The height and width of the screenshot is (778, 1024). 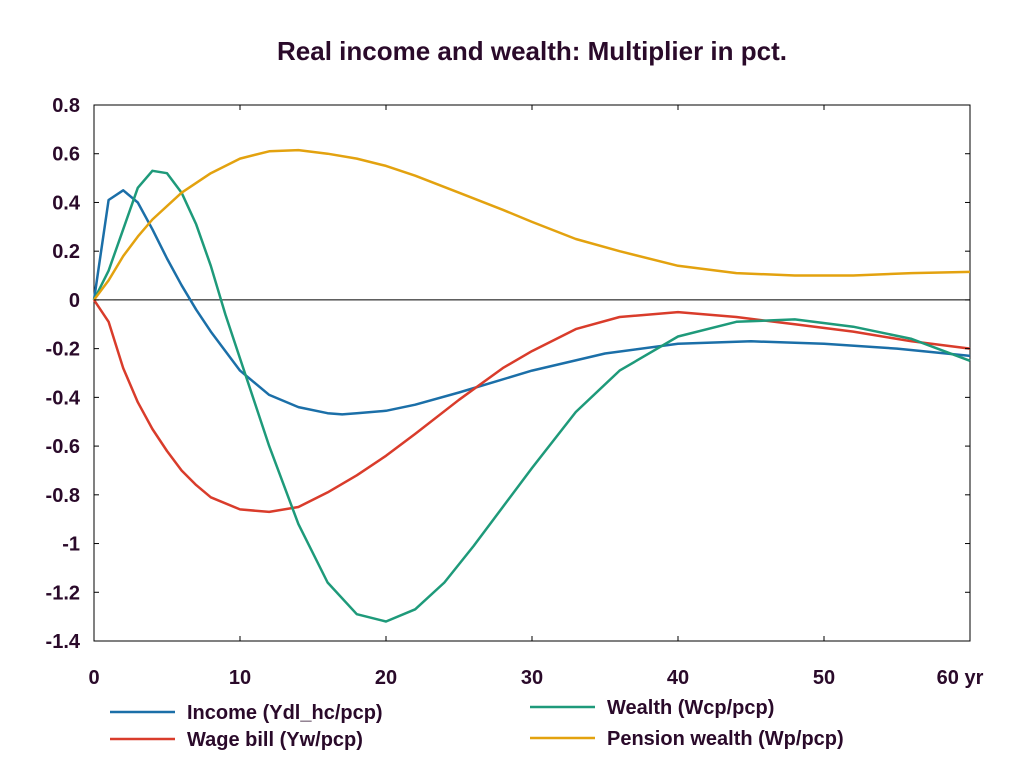 What do you see at coordinates (285, 713) in the screenshot?
I see `legend-label: Income (Ydl_hc/pcp)` at bounding box center [285, 713].